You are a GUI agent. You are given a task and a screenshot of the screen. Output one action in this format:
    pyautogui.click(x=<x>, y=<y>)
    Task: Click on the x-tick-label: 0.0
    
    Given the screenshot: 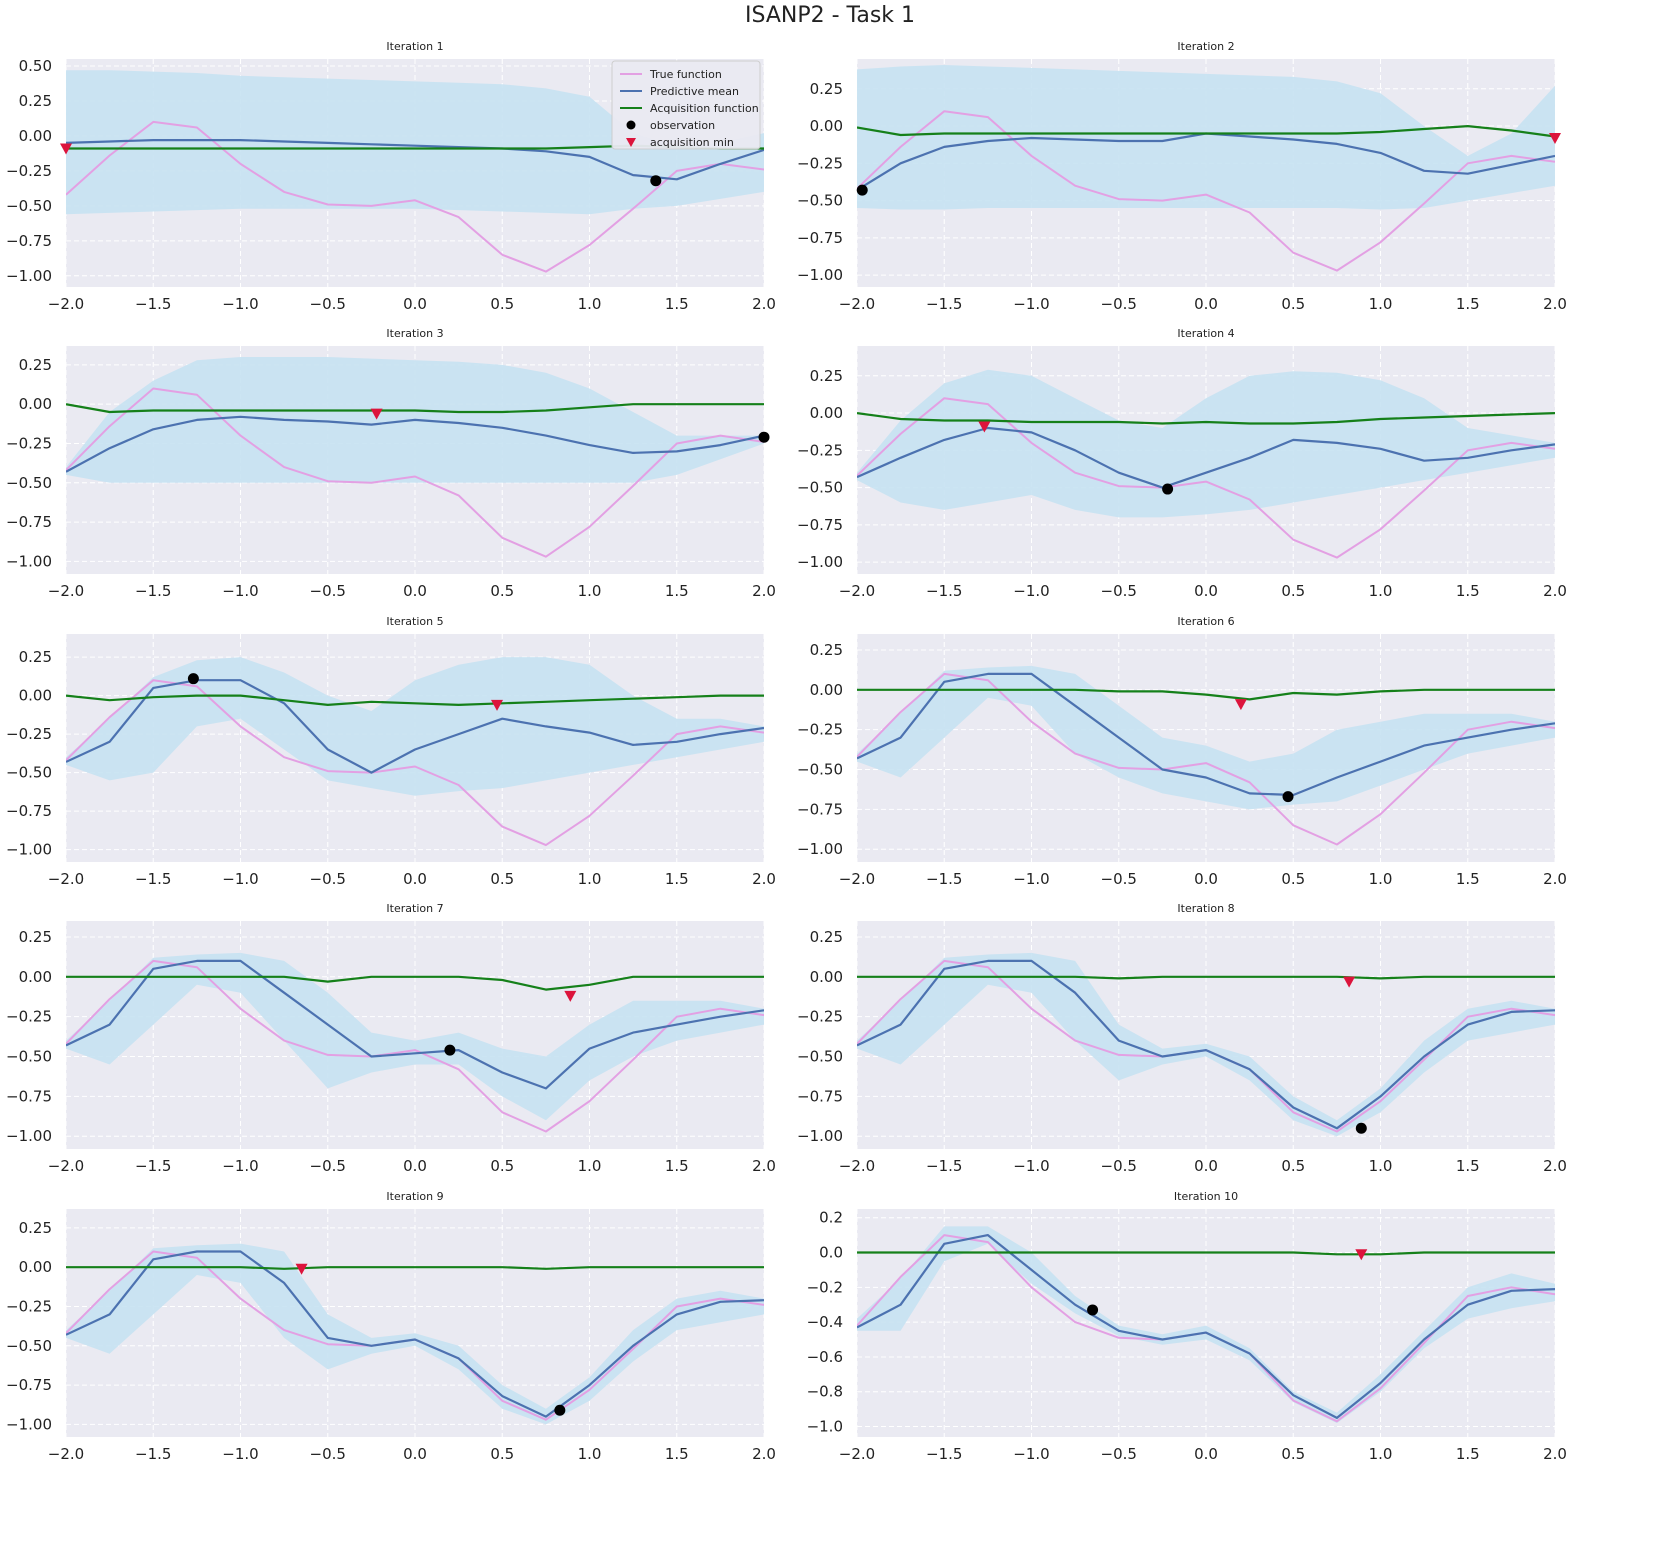 What is the action you would take?
    pyautogui.click(x=415, y=1454)
    